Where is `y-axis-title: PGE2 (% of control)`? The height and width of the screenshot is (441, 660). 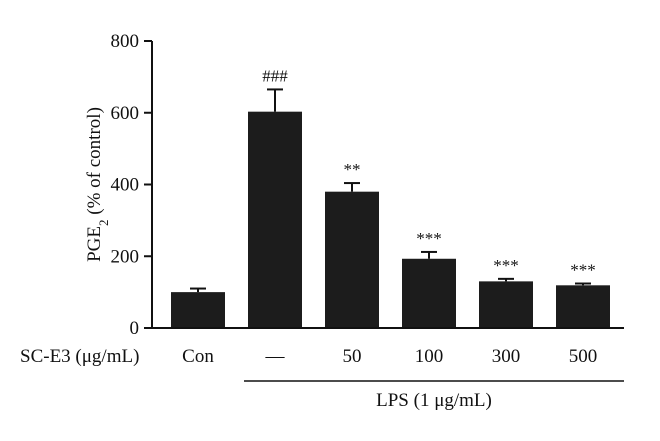 y-axis-title: PGE2 (% of control) is located at coordinates (97, 184).